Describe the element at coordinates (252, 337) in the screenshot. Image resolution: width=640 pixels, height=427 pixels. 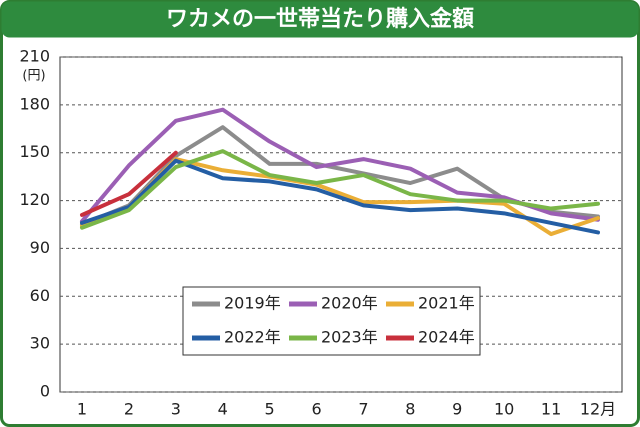
I see `legend-label: 2022年` at that location.